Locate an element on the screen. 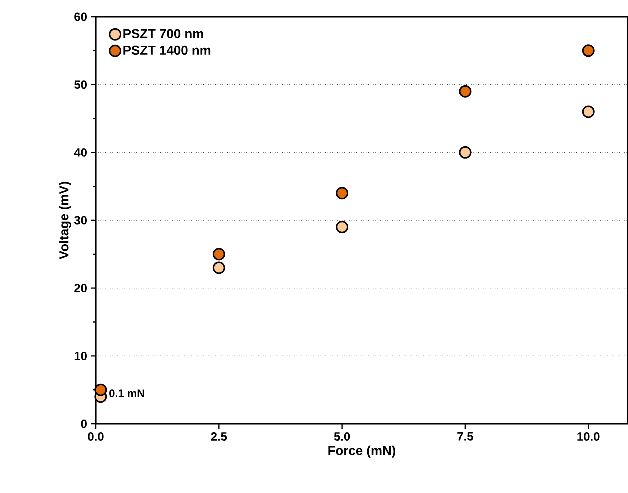 The width and height of the screenshot is (628, 493). y-tick-label: 40 is located at coordinates (80, 152).